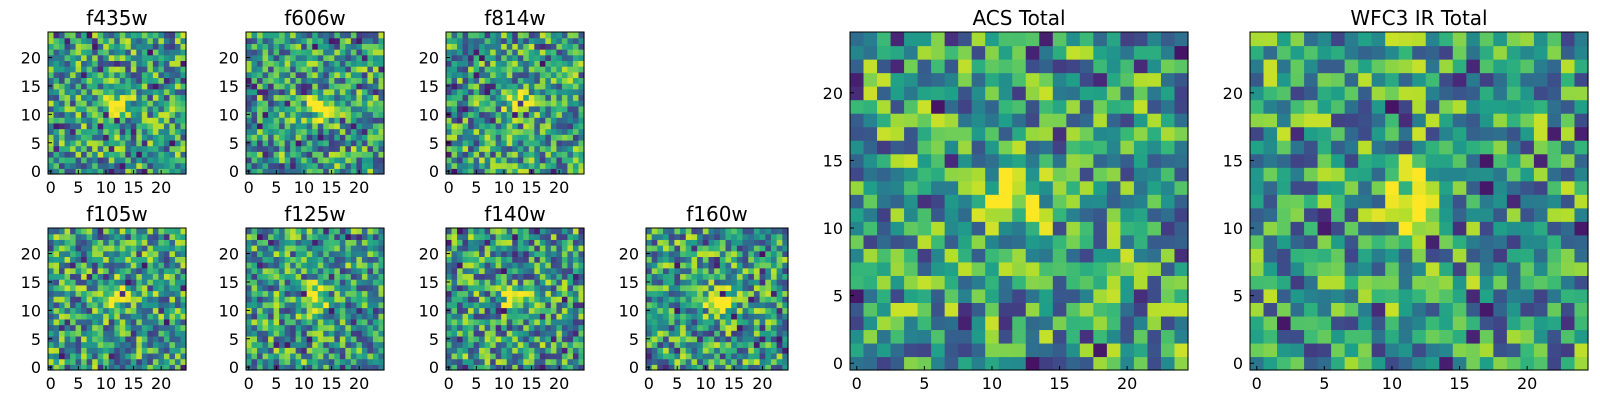 The width and height of the screenshot is (1600, 400). Describe the element at coordinates (117, 299) in the screenshot. I see `heatmap-cells` at that location.